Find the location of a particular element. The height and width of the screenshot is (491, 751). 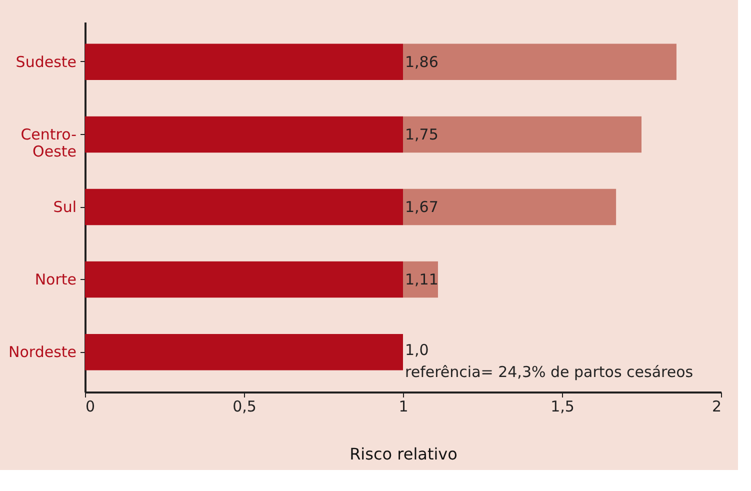

total-label: 1,11 is located at coordinates (421, 279).